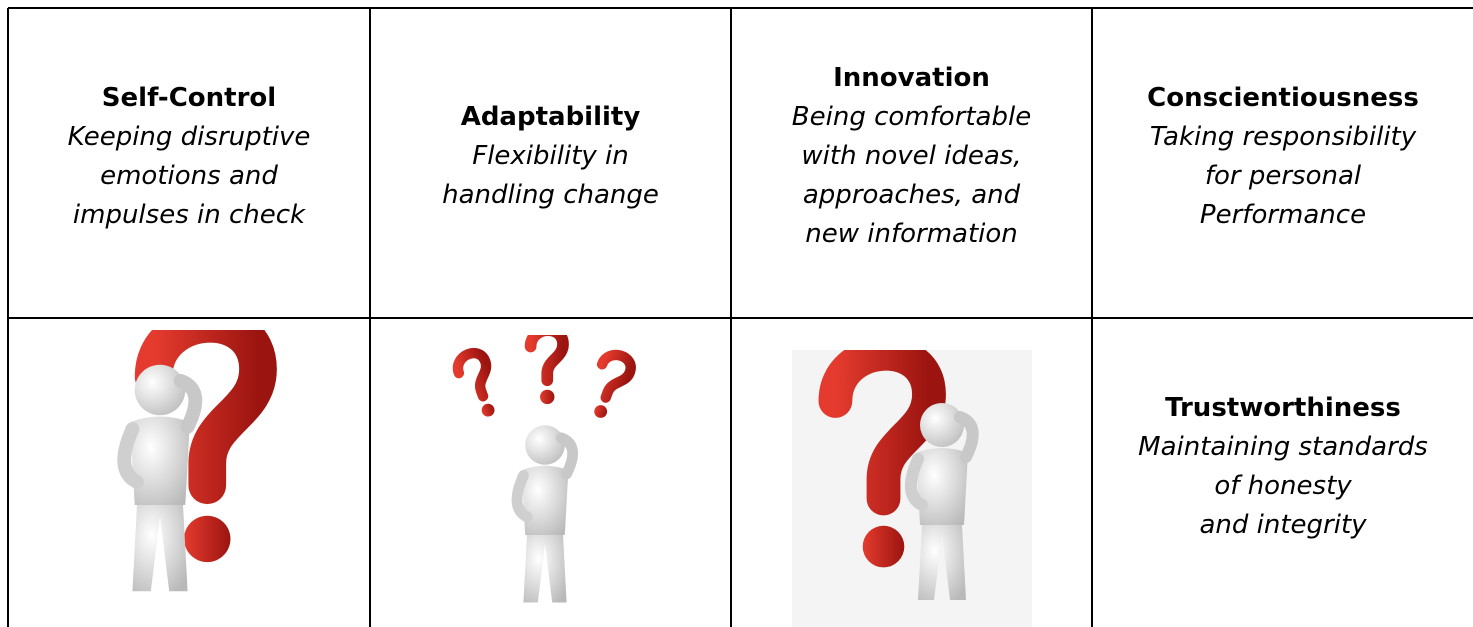 The width and height of the screenshot is (1473, 627). I want to click on cell-description: Flexibility in, so click(550, 156).